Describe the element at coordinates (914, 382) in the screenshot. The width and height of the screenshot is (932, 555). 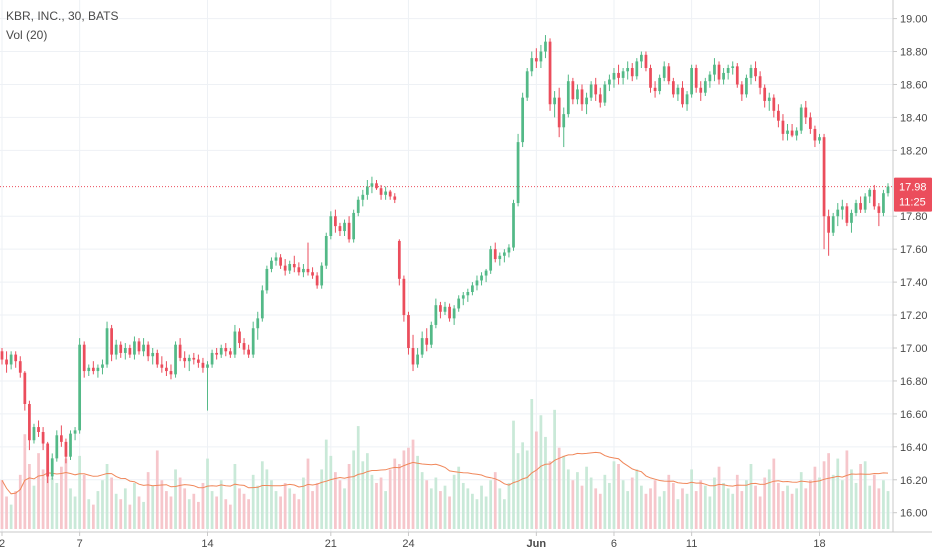
I see `price-axis-label: 16.80` at that location.